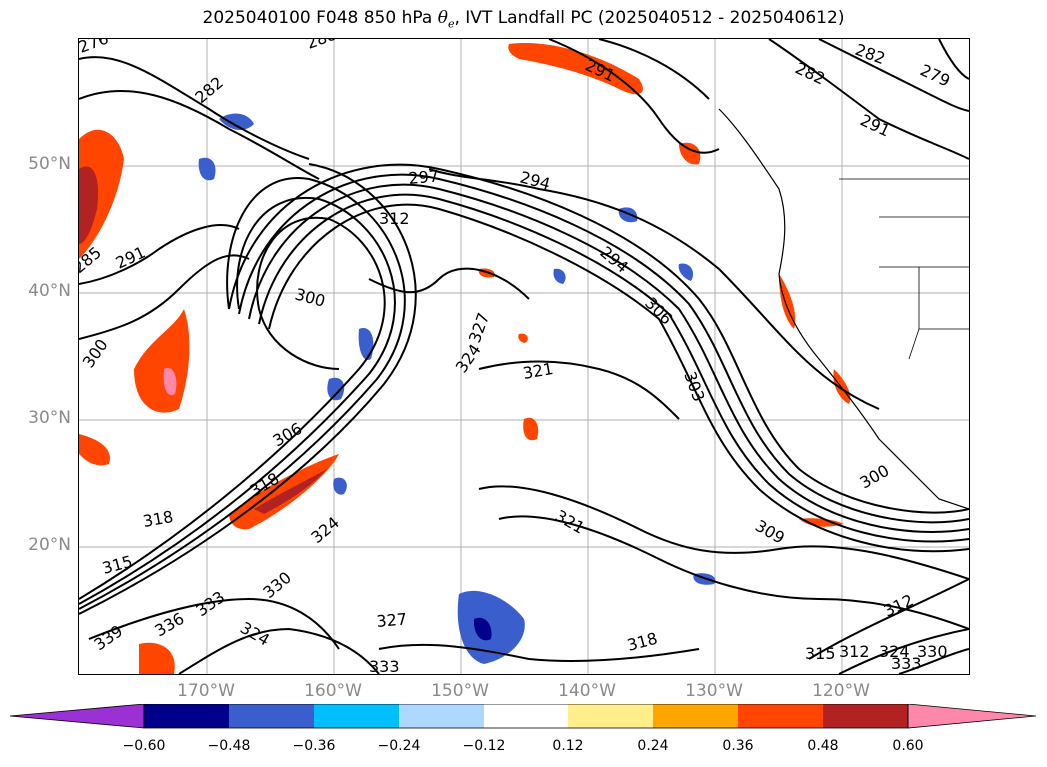 This screenshot has height=767, width=1047. I want to click on colorbar, so click(523, 716).